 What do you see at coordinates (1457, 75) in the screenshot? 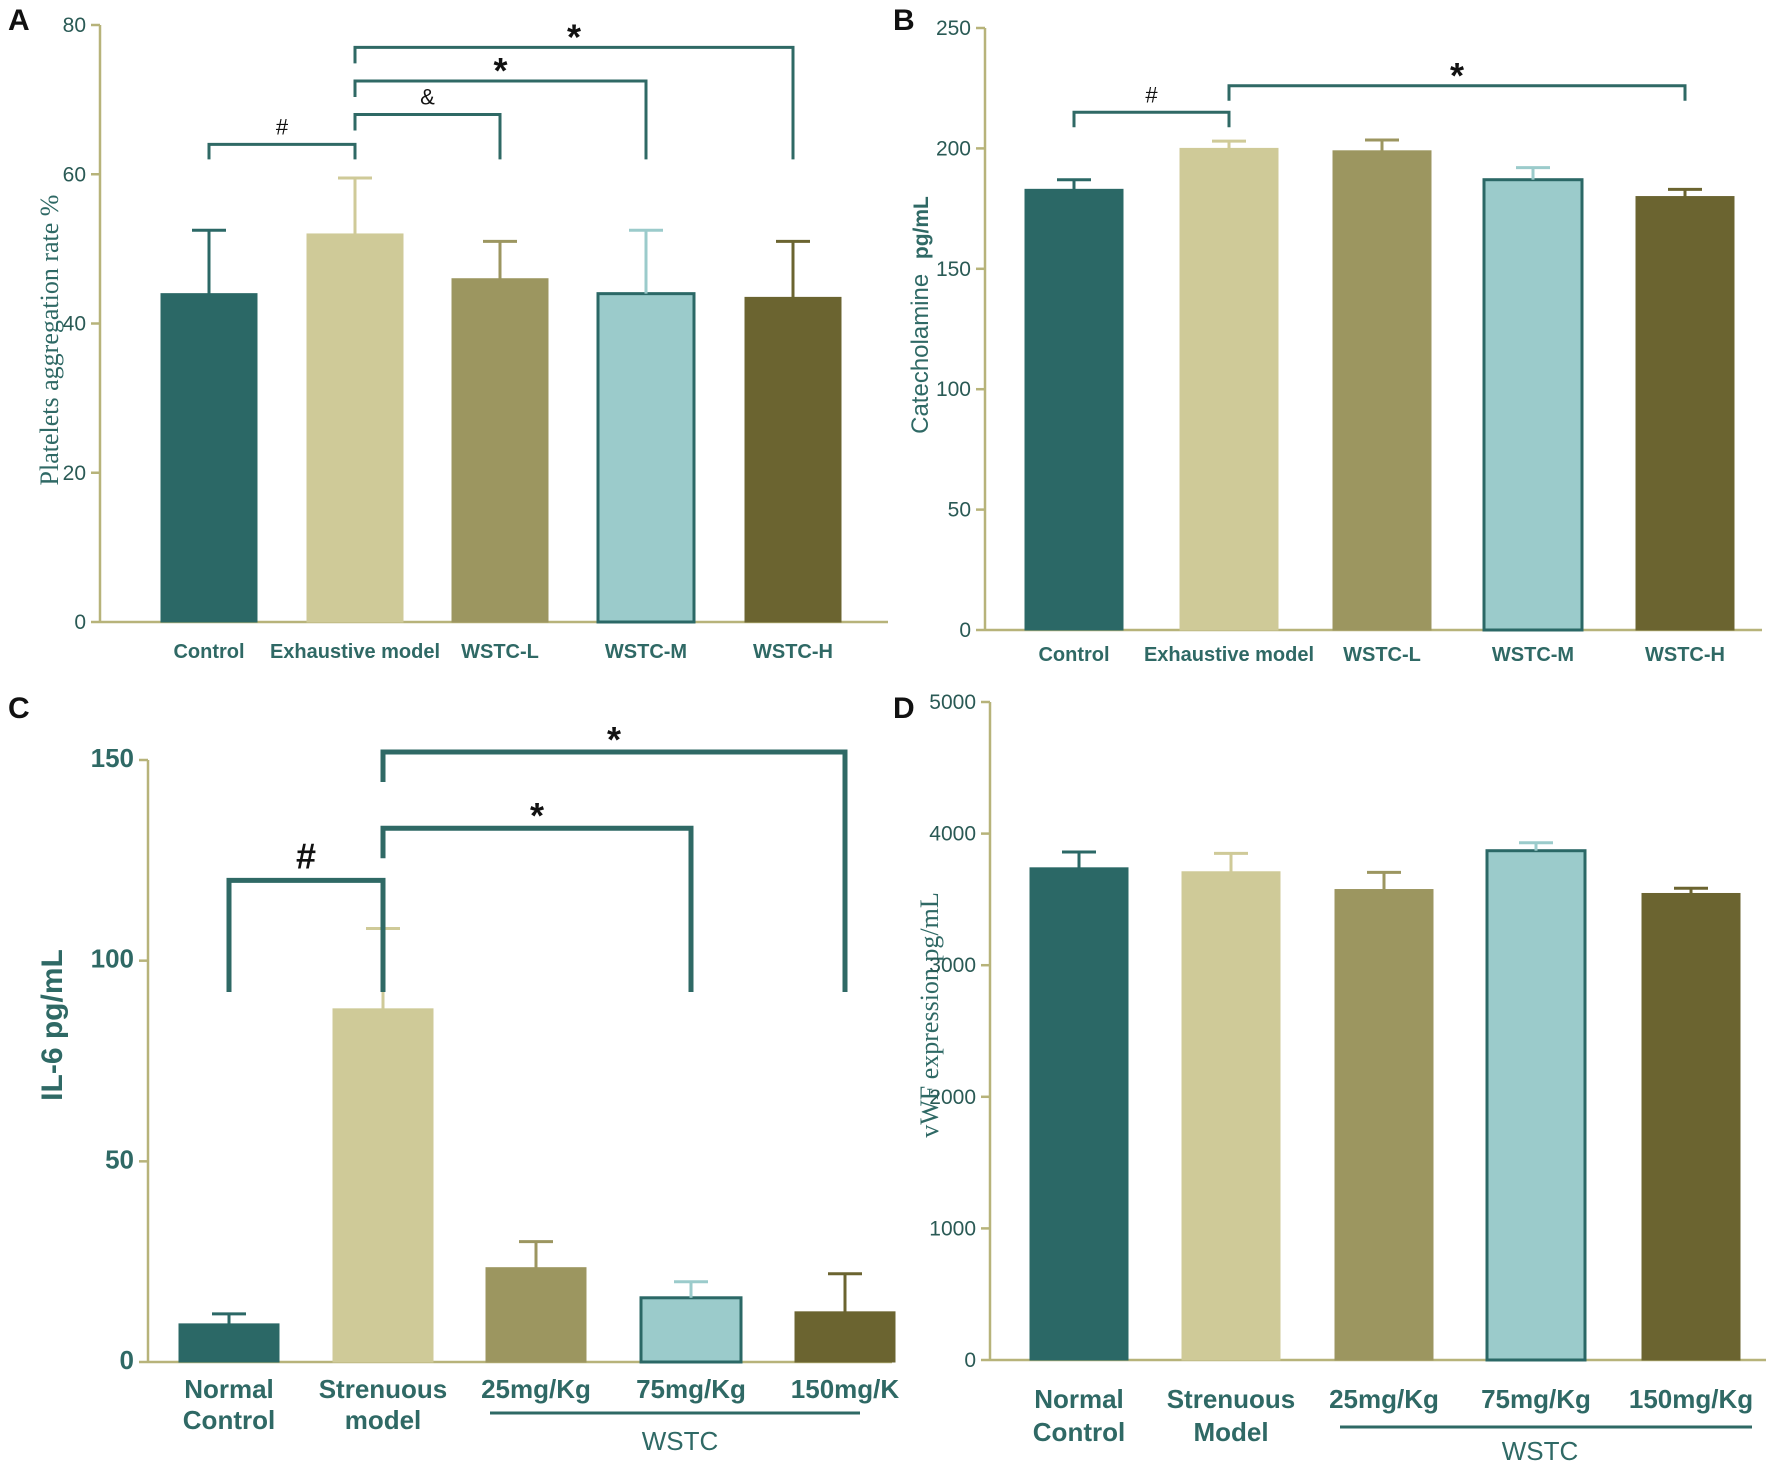
I see `significance-label-b-1: *` at bounding box center [1457, 75].